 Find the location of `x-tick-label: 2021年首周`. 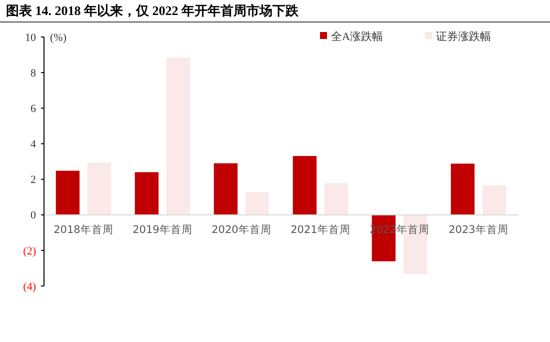

x-tick-label: 2021年首周 is located at coordinates (320, 230).